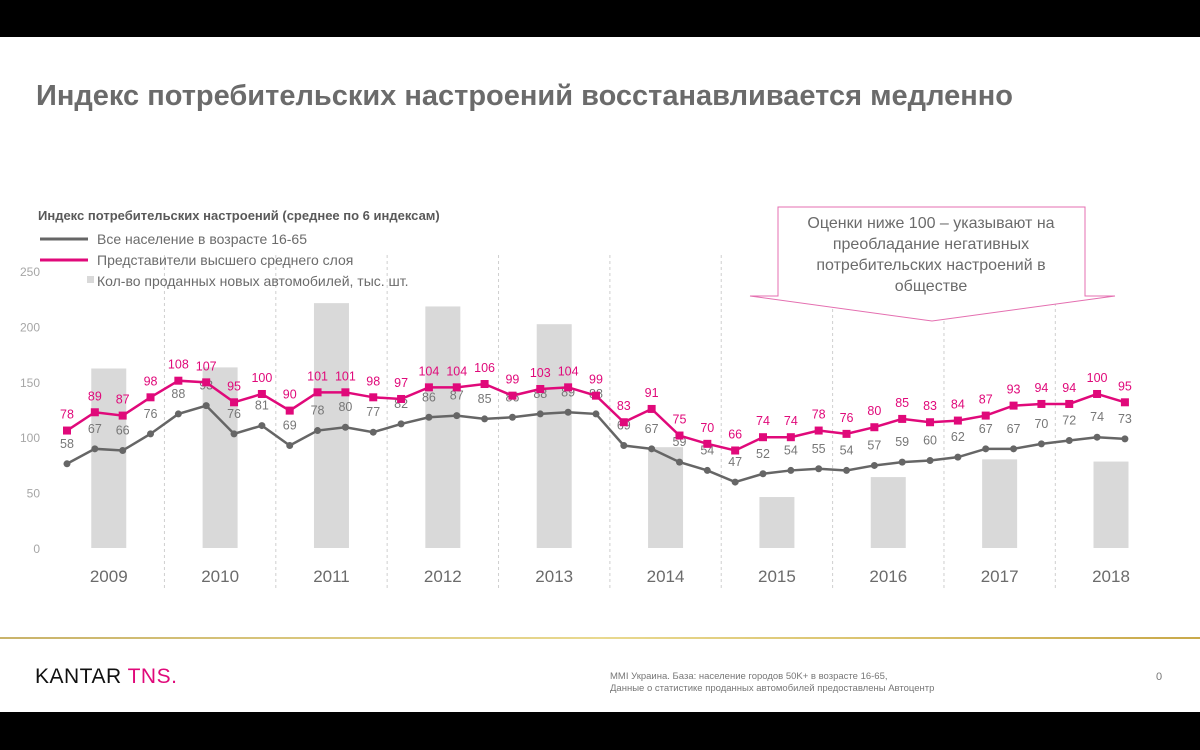 The image size is (1200, 750). What do you see at coordinates (373, 381) in the screenshot?
I see `data-label: 98` at bounding box center [373, 381].